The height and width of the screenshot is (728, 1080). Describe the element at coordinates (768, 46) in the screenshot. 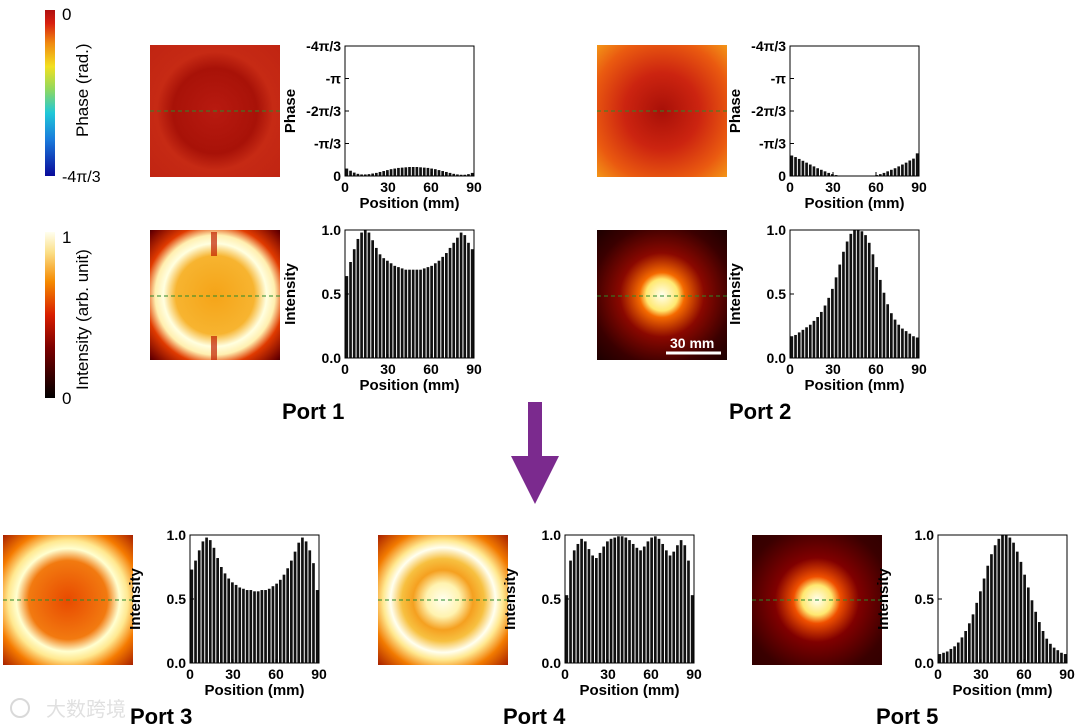

I see `y-tick-label: -4π/3` at that location.